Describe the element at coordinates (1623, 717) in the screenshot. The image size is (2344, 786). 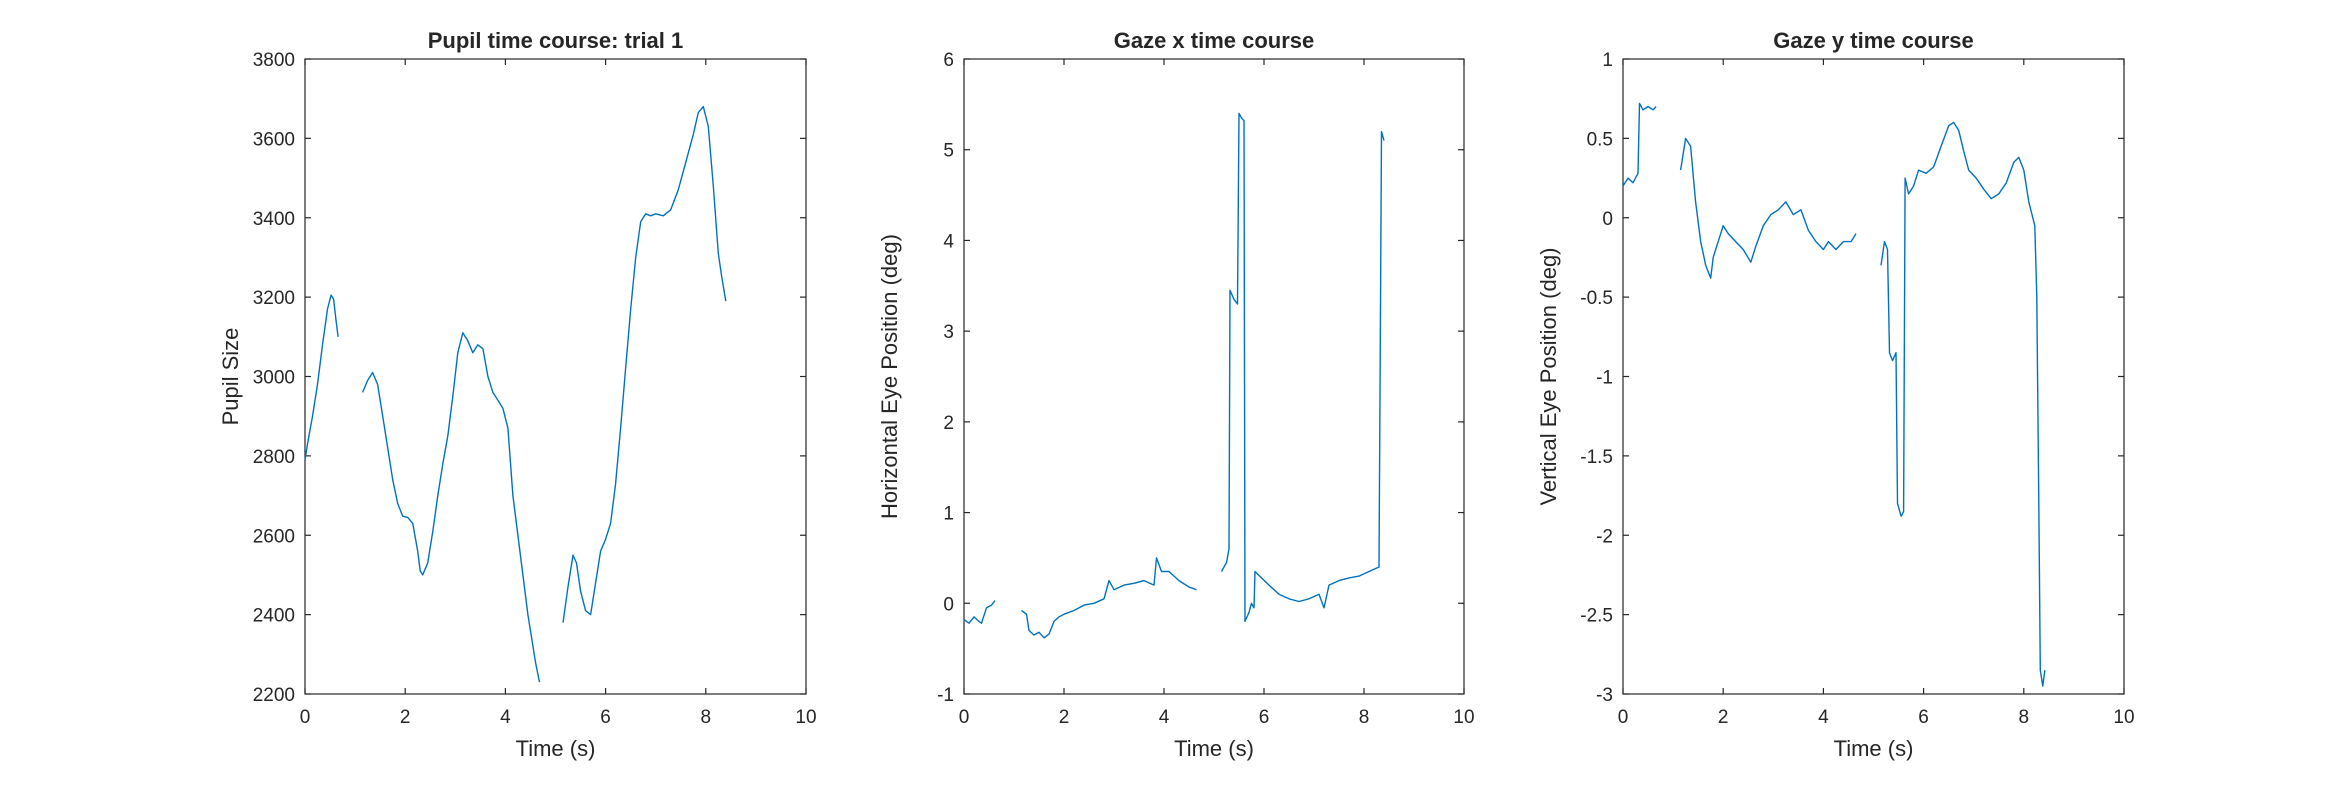
I see `gaze-y-xtick-label: 0` at that location.